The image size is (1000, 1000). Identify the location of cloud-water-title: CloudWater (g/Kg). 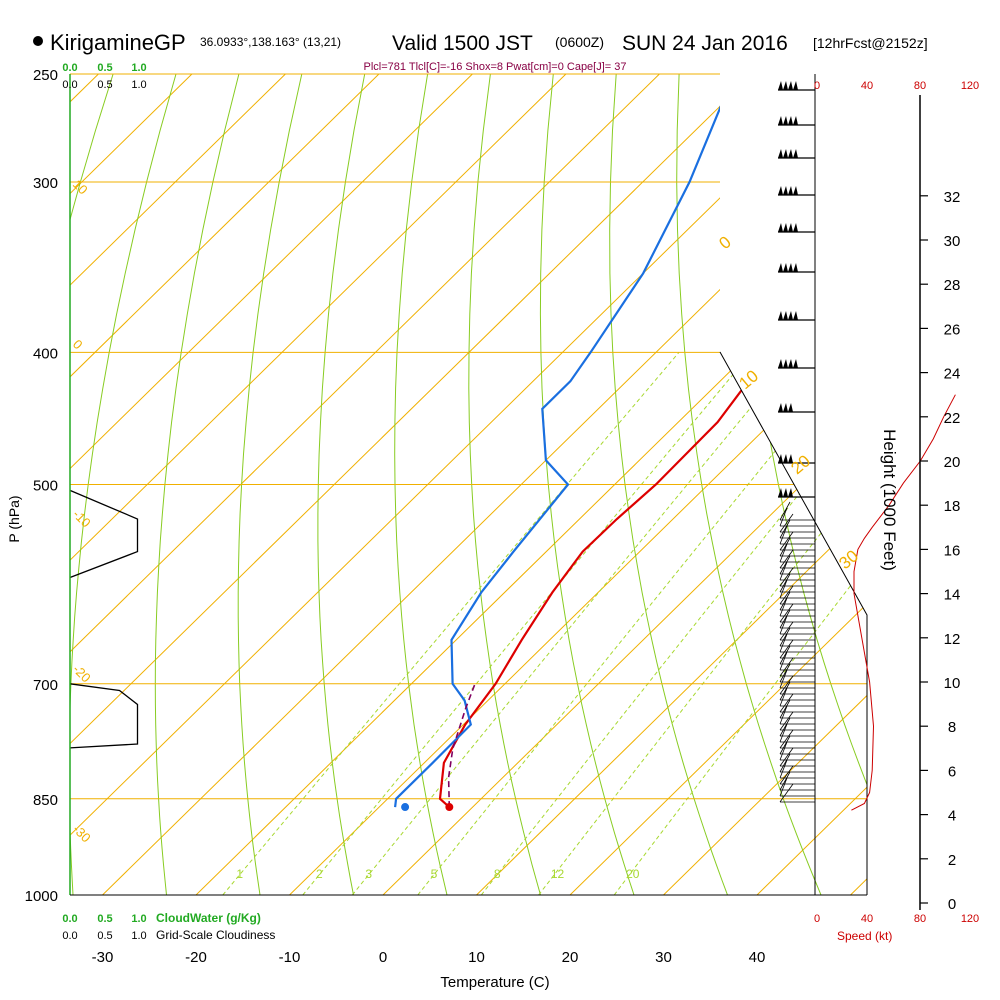
(208, 918).